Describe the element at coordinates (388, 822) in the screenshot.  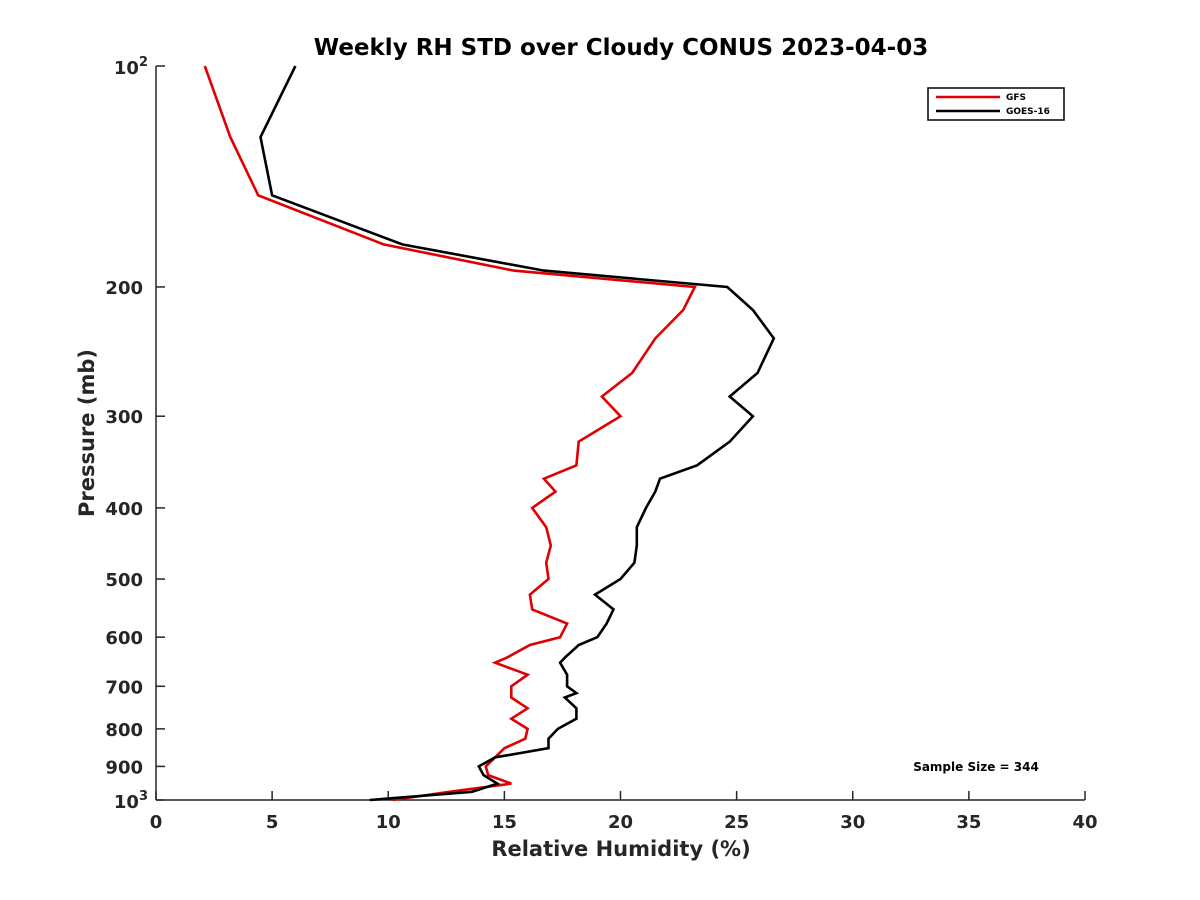
I see `x-tick-label: 10` at that location.